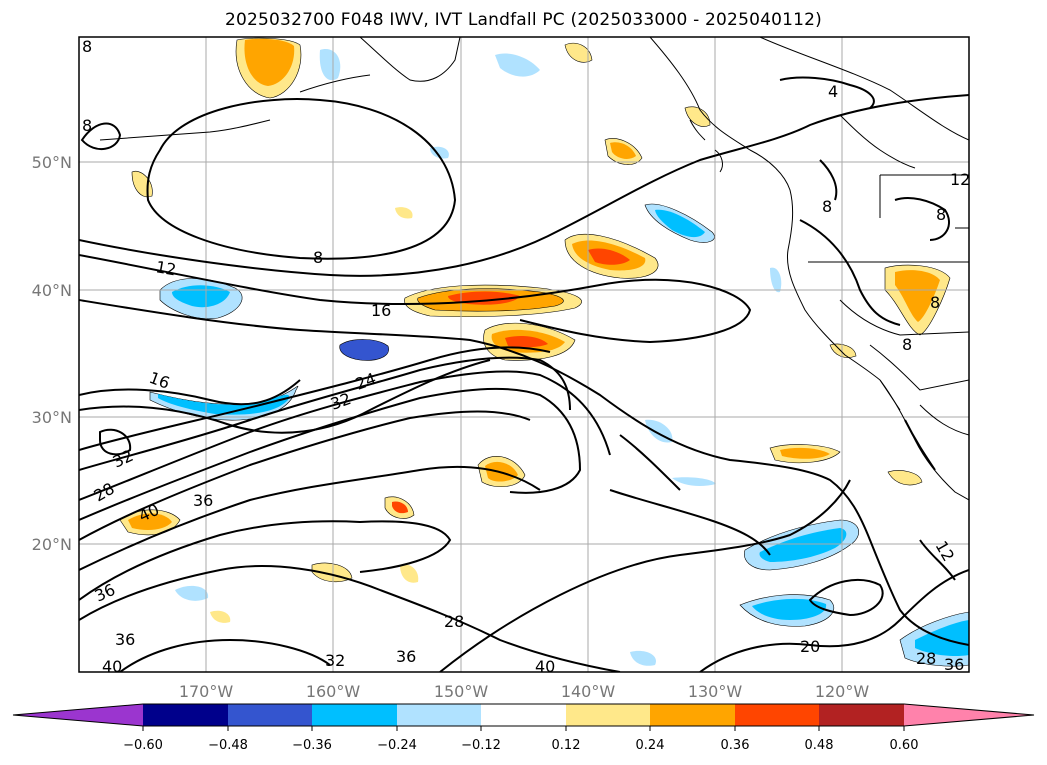 Image resolution: width=1047 pixels, height=765 pixels. What do you see at coordinates (52, 353) in the screenshot?
I see `latitude-axis: 50°N 40°N 30°N 20°N` at bounding box center [52, 353].